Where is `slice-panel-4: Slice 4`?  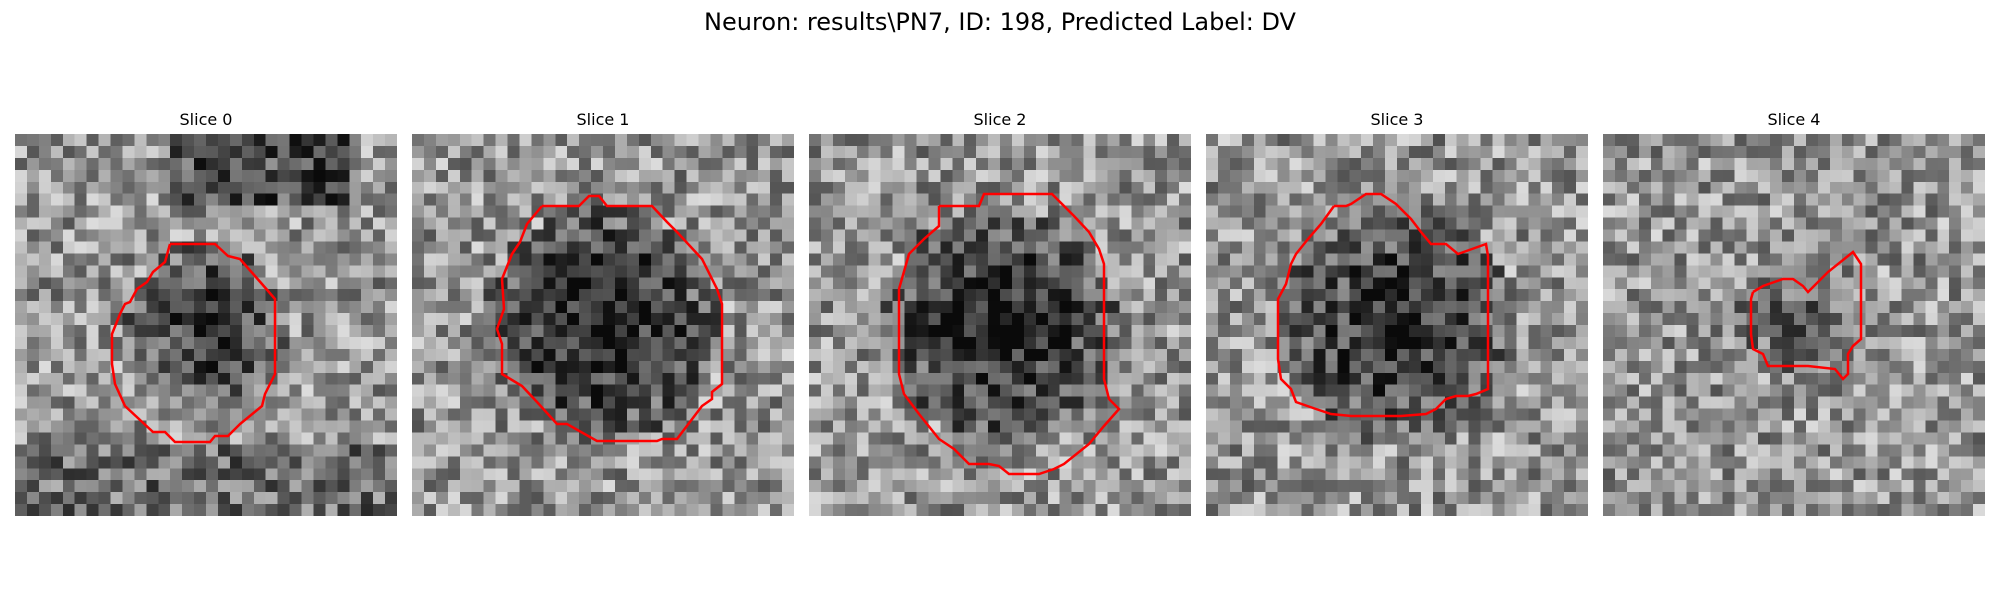 slice-panel-4: Slice 4 is located at coordinates (1794, 313).